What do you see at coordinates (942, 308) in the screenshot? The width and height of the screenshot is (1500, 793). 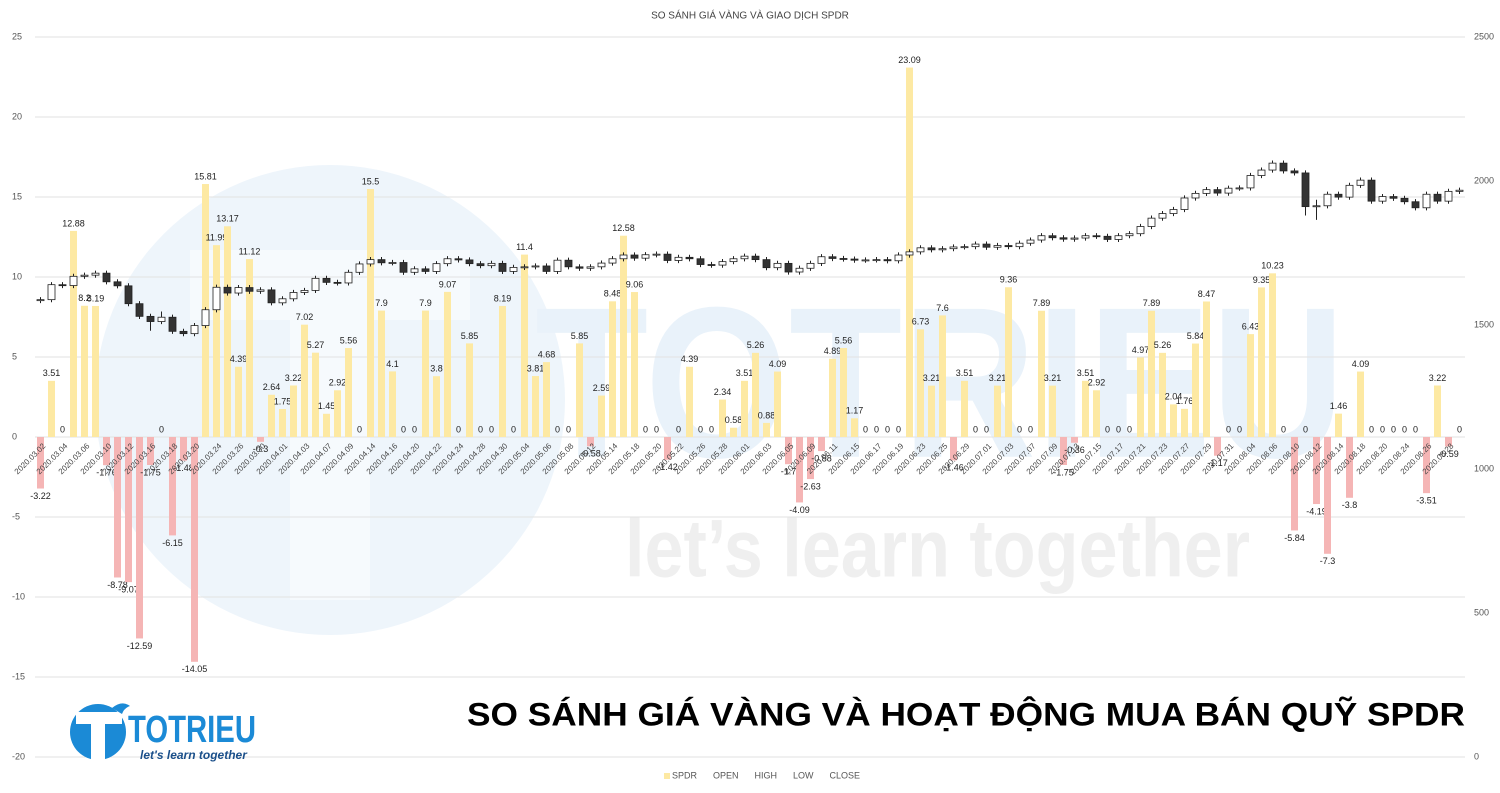 I see `data-label: 7.6` at bounding box center [942, 308].